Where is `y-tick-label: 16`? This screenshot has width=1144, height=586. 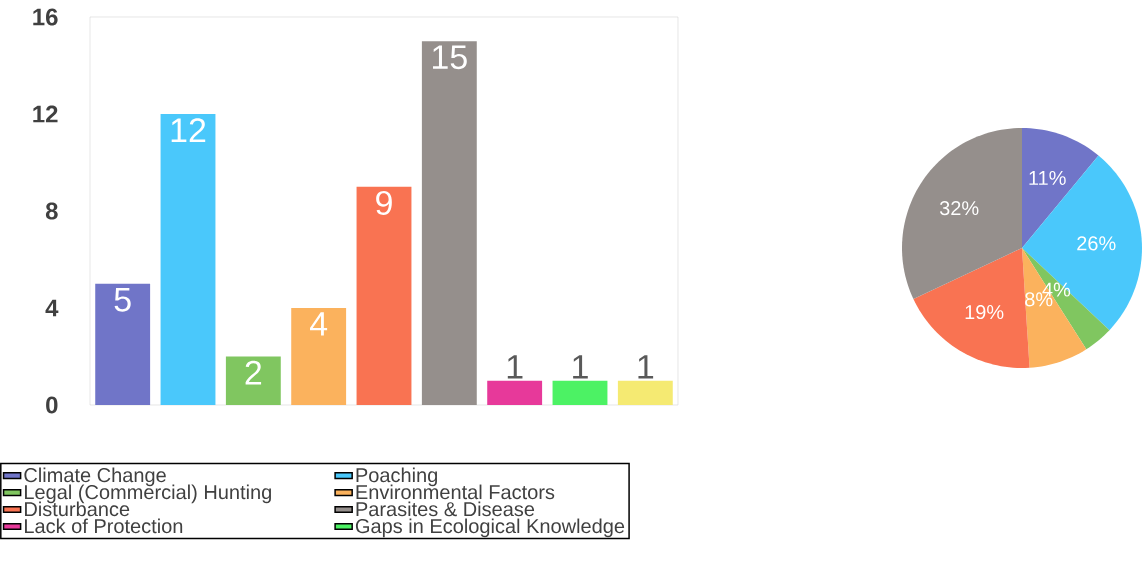 y-tick-label: 16 is located at coordinates (45, 17).